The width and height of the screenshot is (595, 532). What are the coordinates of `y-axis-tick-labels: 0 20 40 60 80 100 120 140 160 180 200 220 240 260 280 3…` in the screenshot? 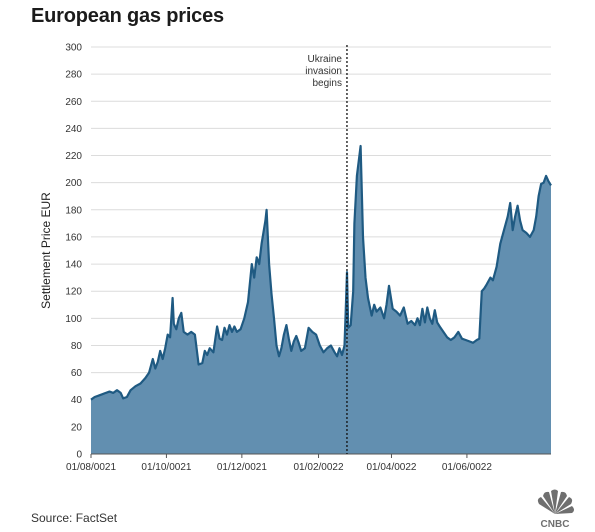 It's located at (73, 252).